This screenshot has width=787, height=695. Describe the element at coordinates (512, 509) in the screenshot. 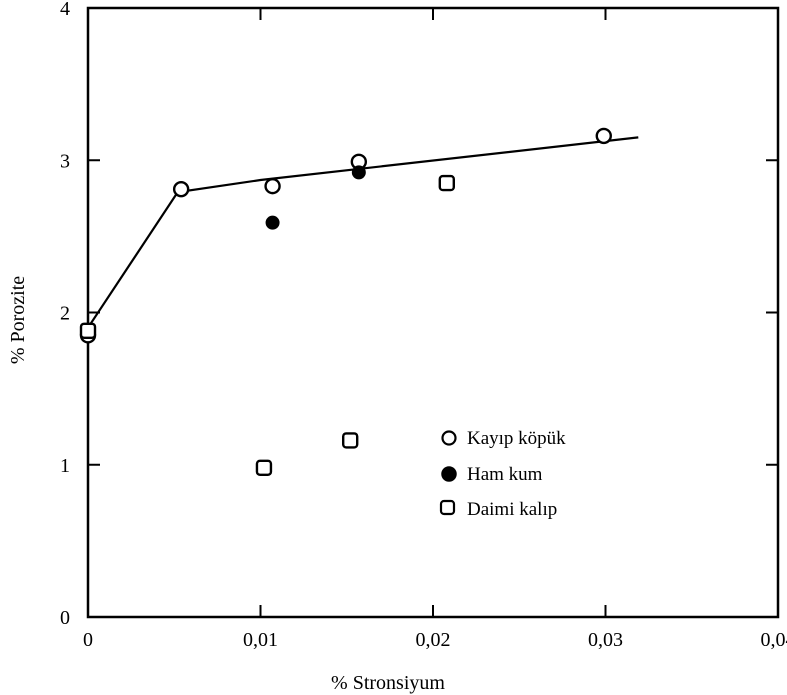

I see `legend-label: Daimi kalıp` at that location.